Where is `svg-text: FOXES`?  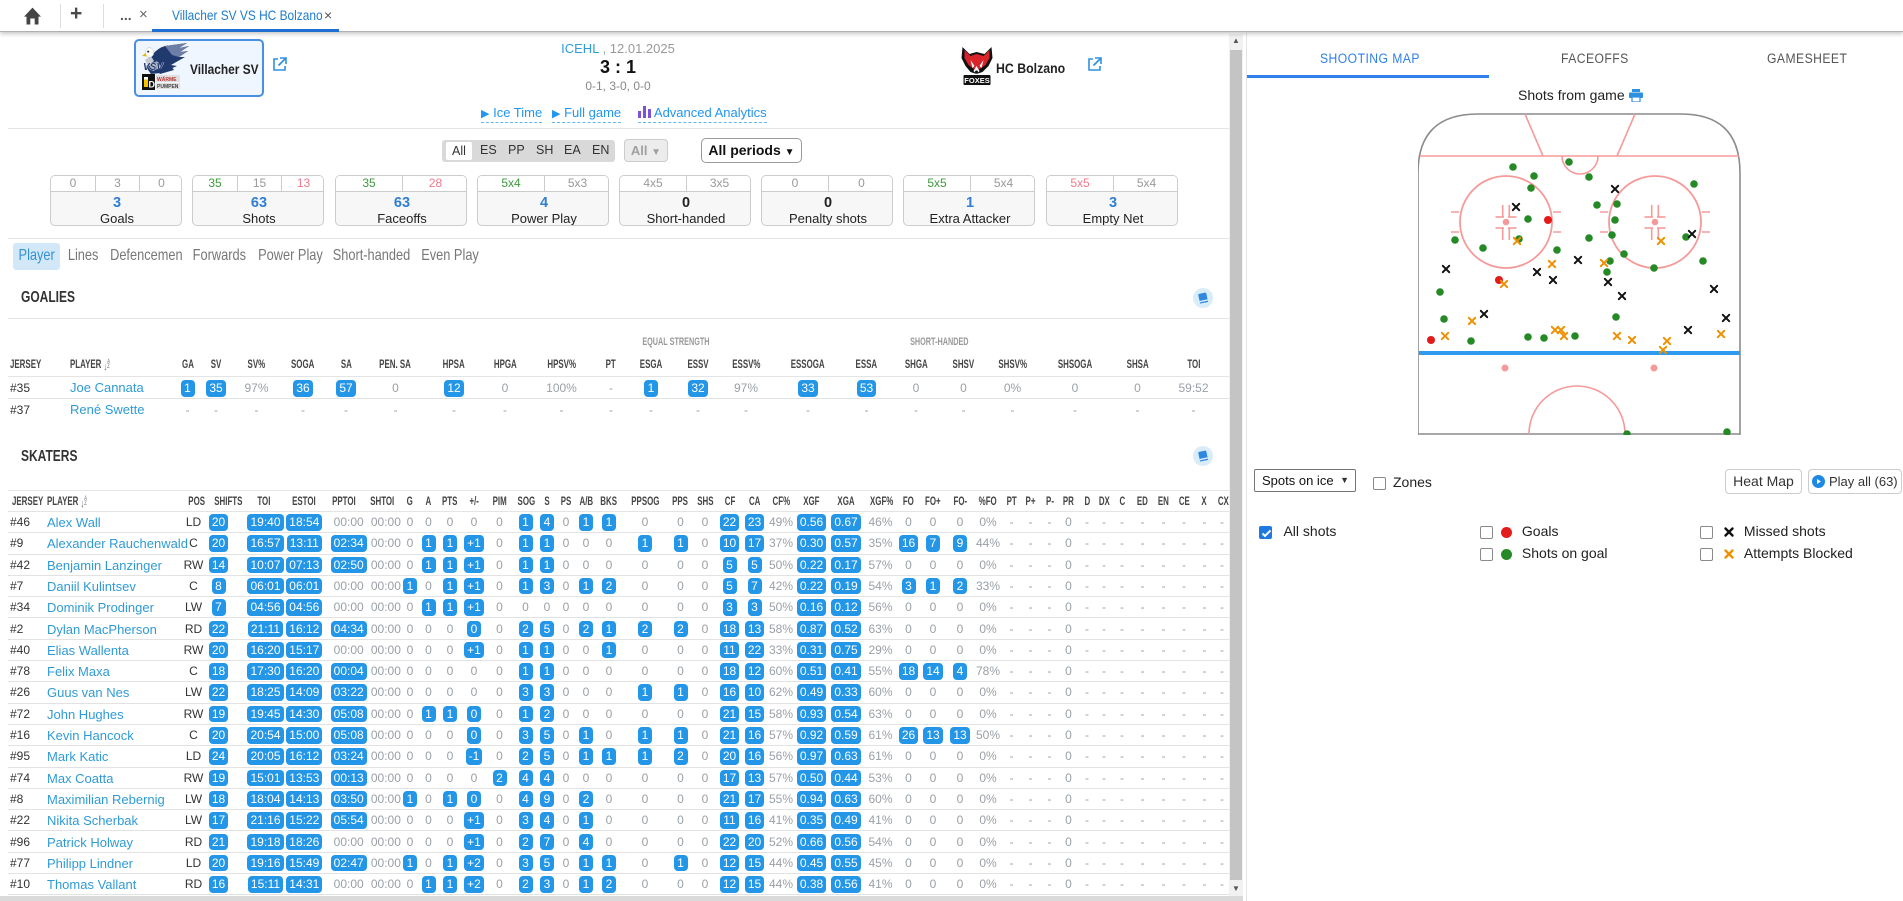
svg-text: FOXES is located at coordinates (976, 80).